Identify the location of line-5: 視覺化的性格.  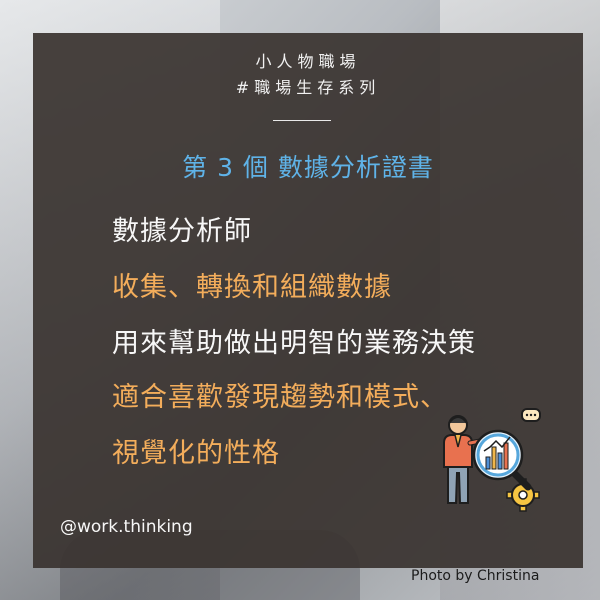
(196, 453).